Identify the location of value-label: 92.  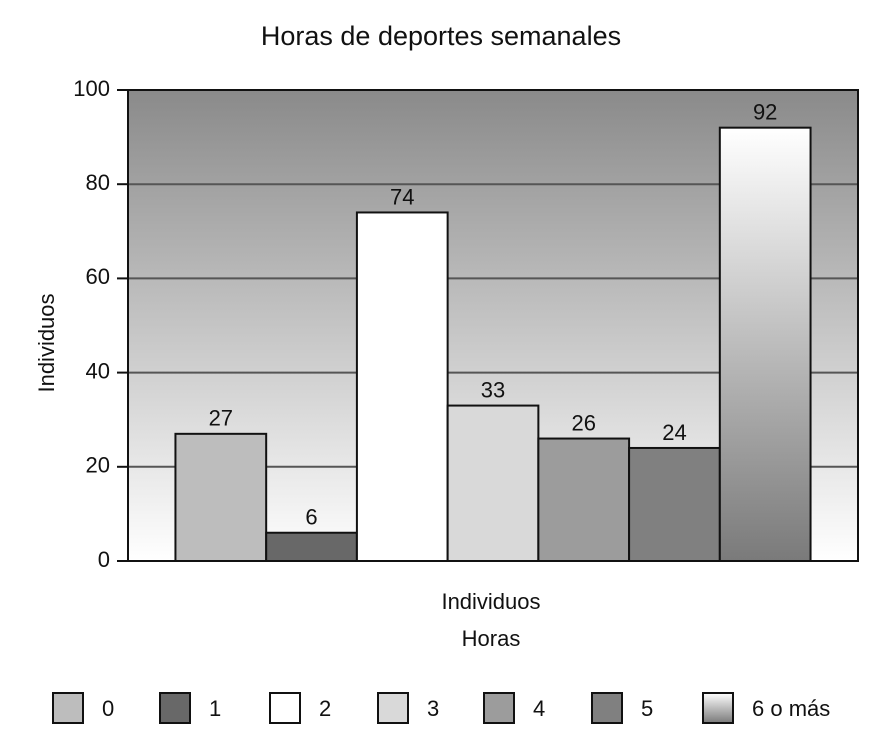
(765, 111).